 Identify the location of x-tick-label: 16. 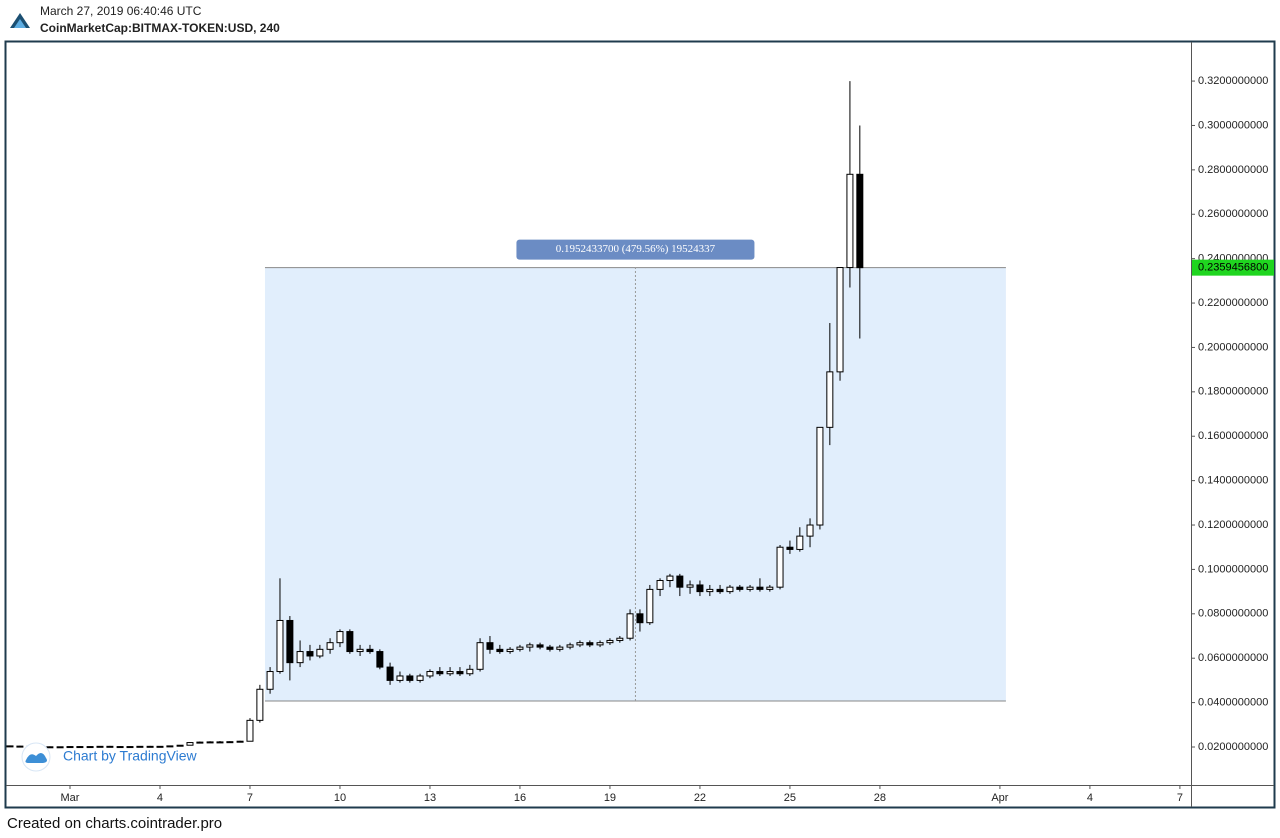
(520, 798).